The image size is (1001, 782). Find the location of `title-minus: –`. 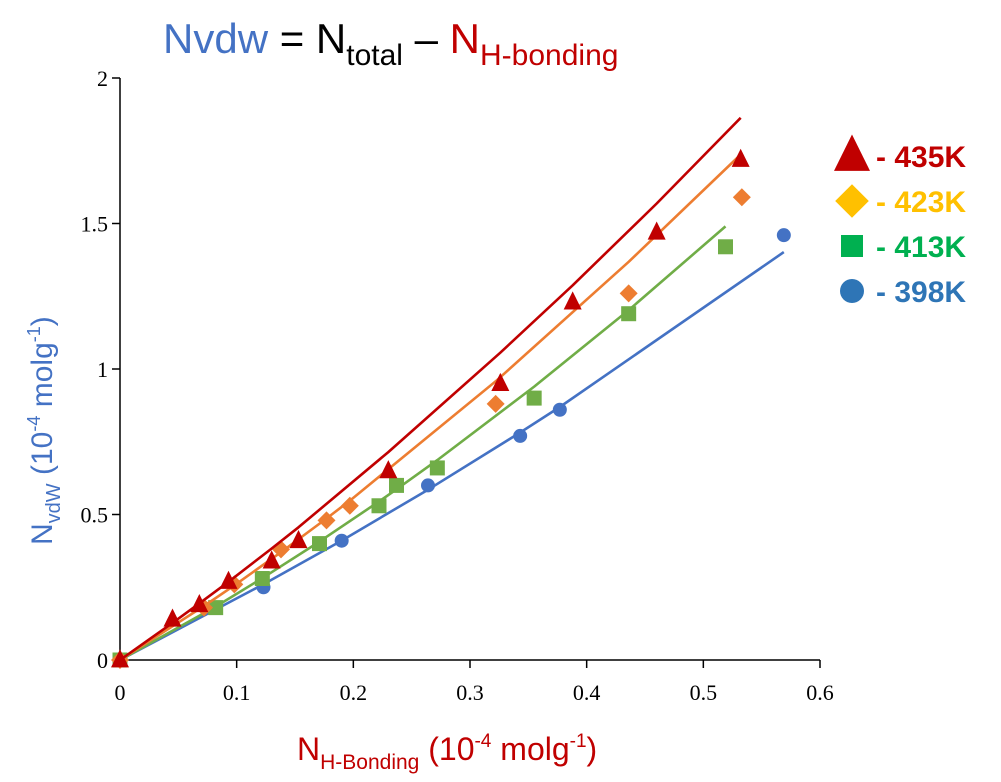

title-minus: – is located at coordinates (426, 38).